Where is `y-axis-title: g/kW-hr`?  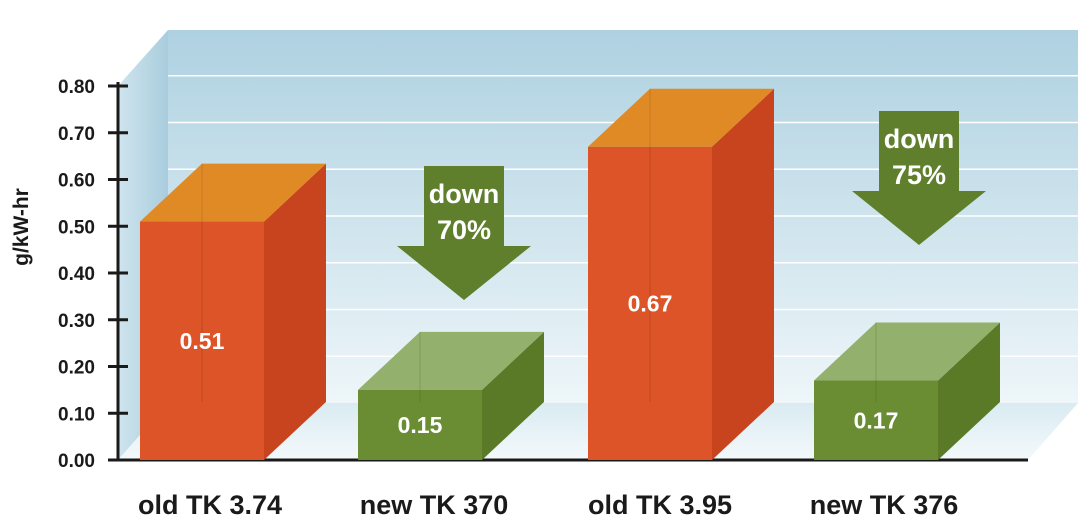
y-axis-title: g/kW-hr is located at coordinates (21, 227).